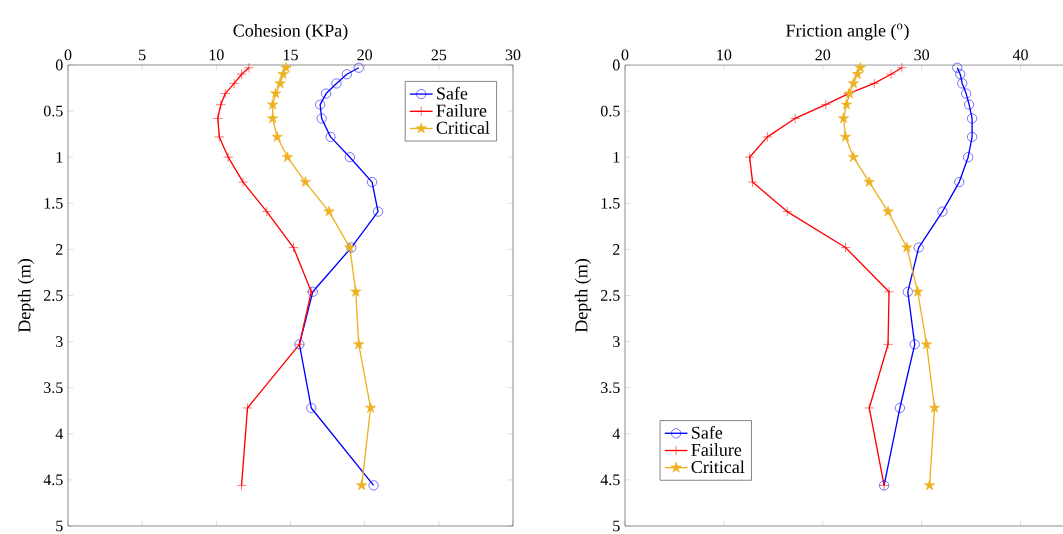 The width and height of the screenshot is (1063, 534). What do you see at coordinates (59, 526) in the screenshot?
I see `y-tick-label: 5` at bounding box center [59, 526].